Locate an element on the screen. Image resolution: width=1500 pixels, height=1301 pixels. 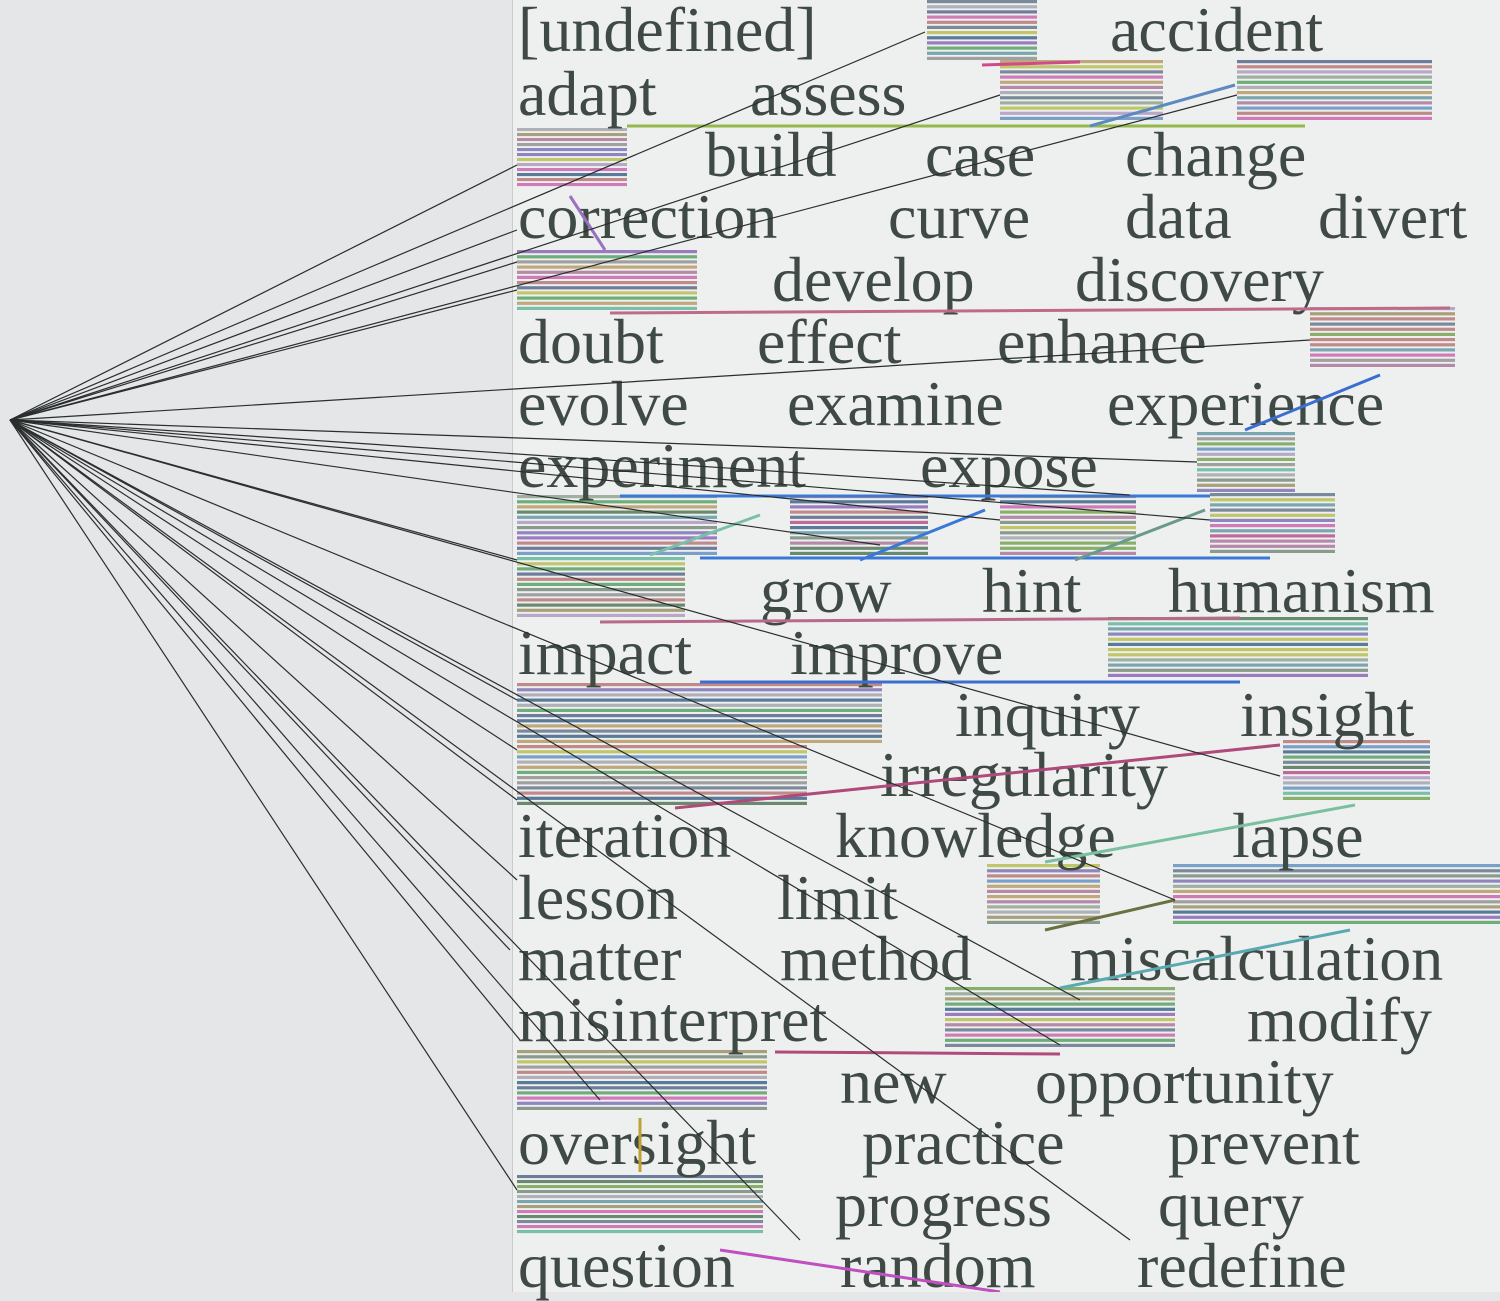
word-modify: modify is located at coordinates (1339, 1019).